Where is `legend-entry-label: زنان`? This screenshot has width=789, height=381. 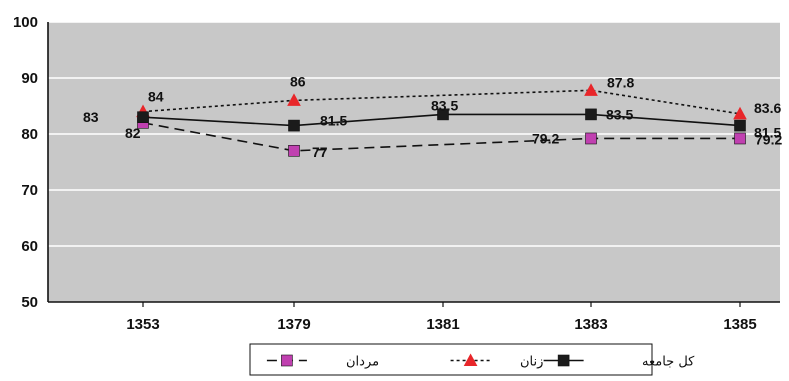
legend-entry-label: زنان is located at coordinates (531, 362).